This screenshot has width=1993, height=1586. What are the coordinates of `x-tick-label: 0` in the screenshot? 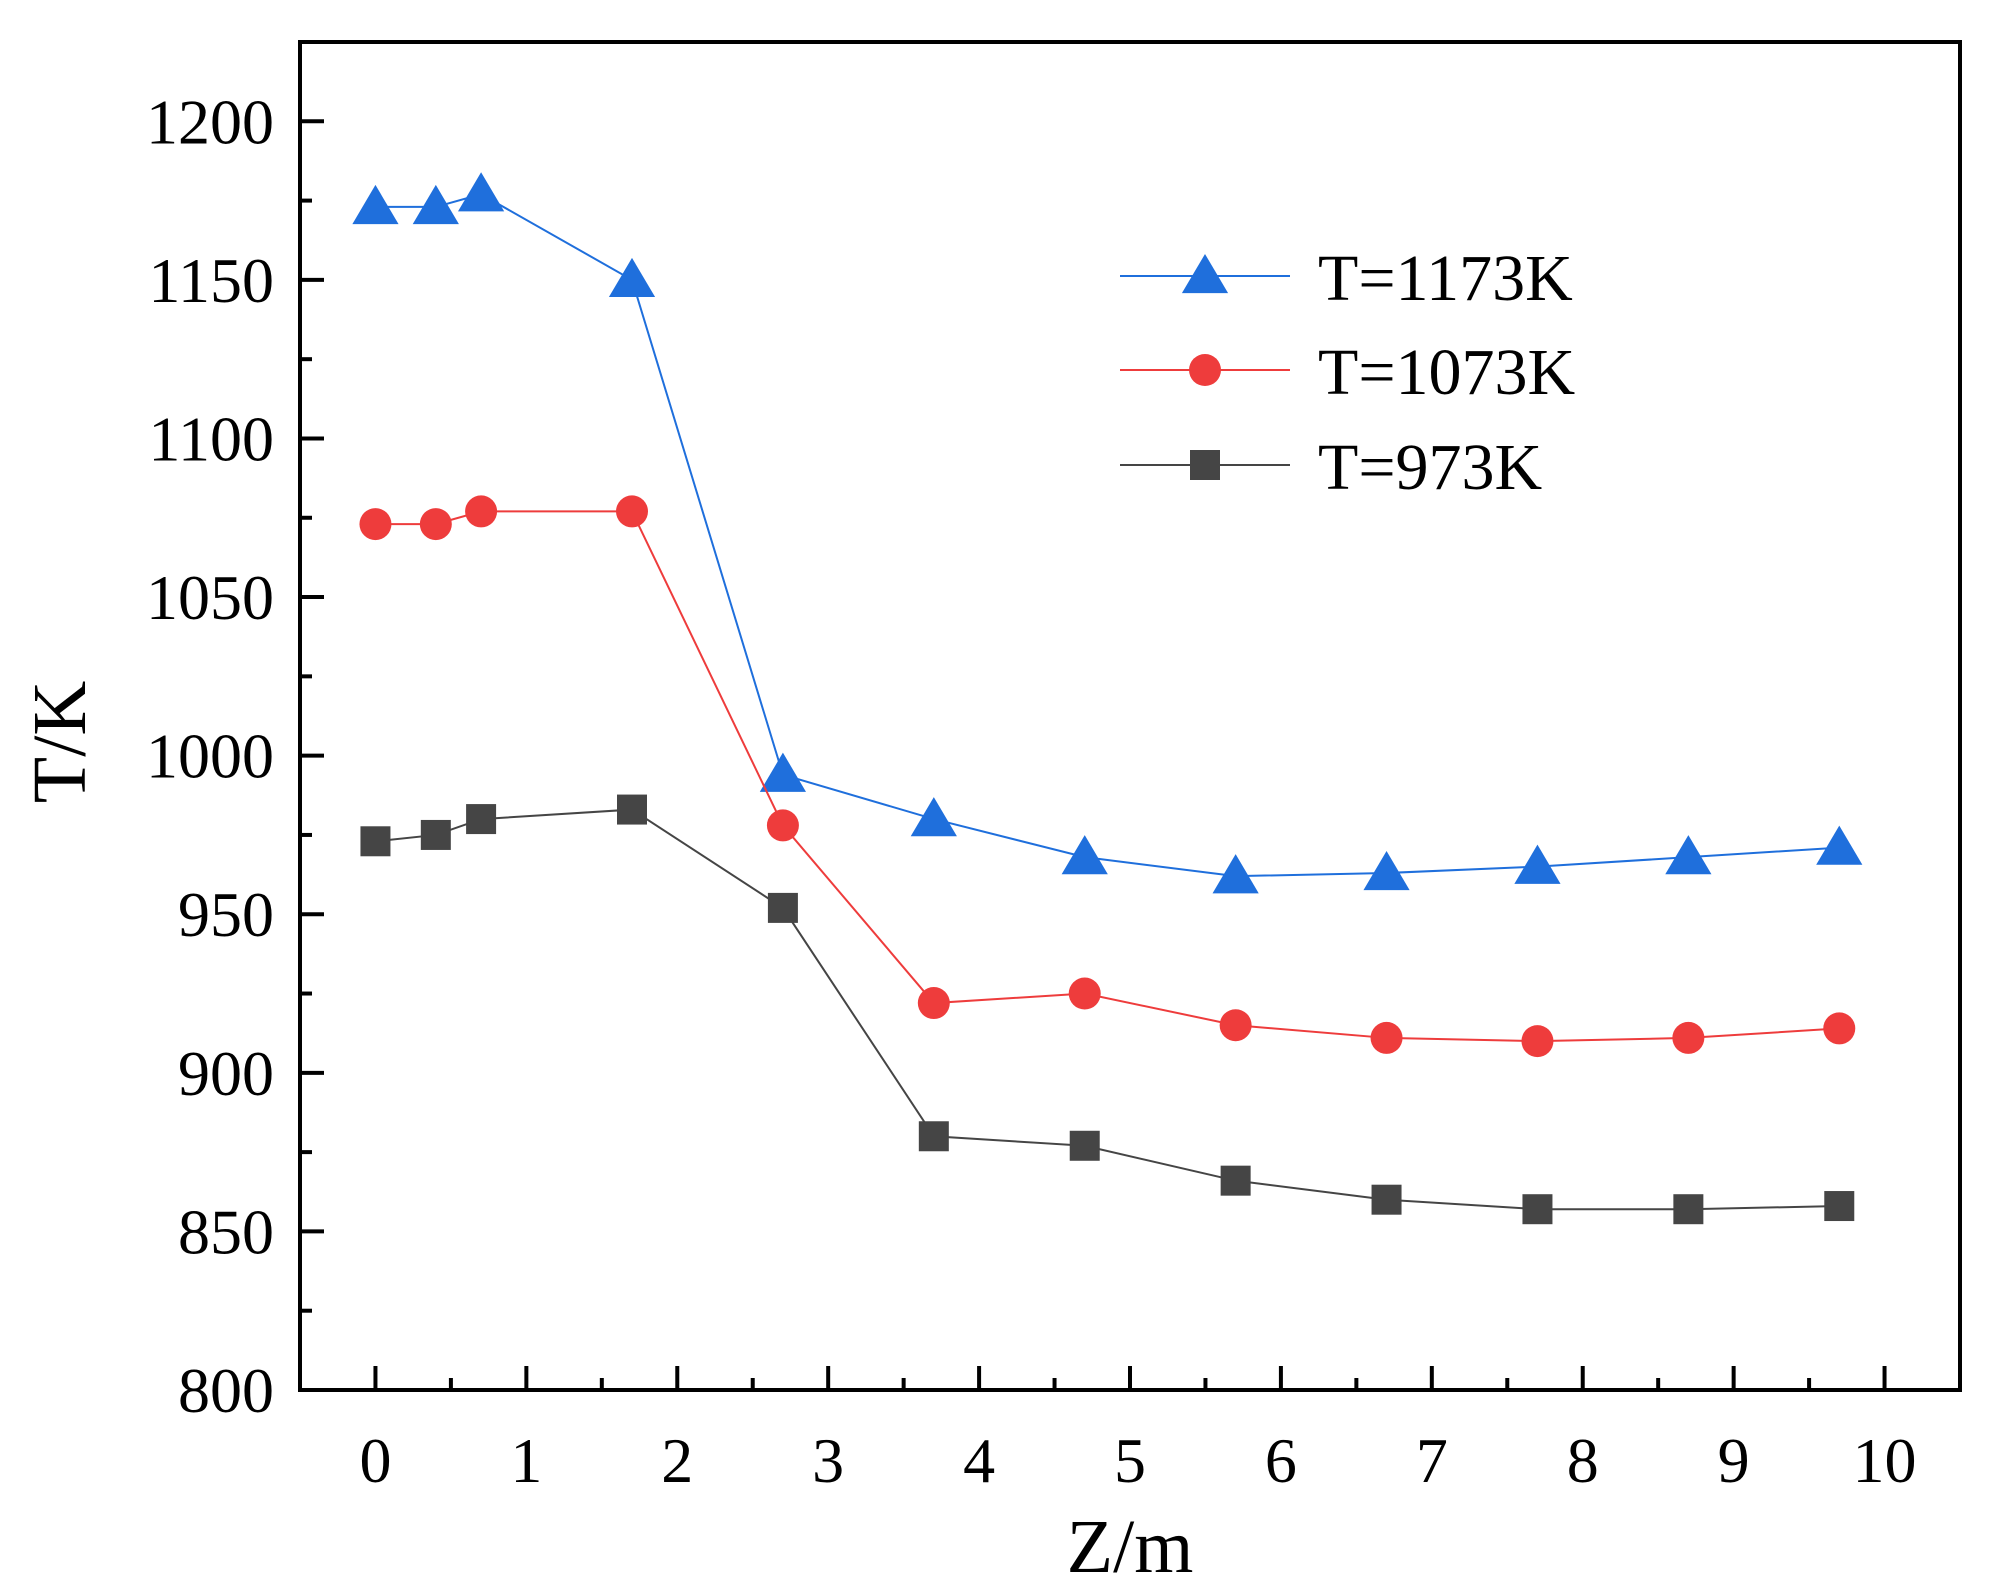 It's located at (375, 1460).